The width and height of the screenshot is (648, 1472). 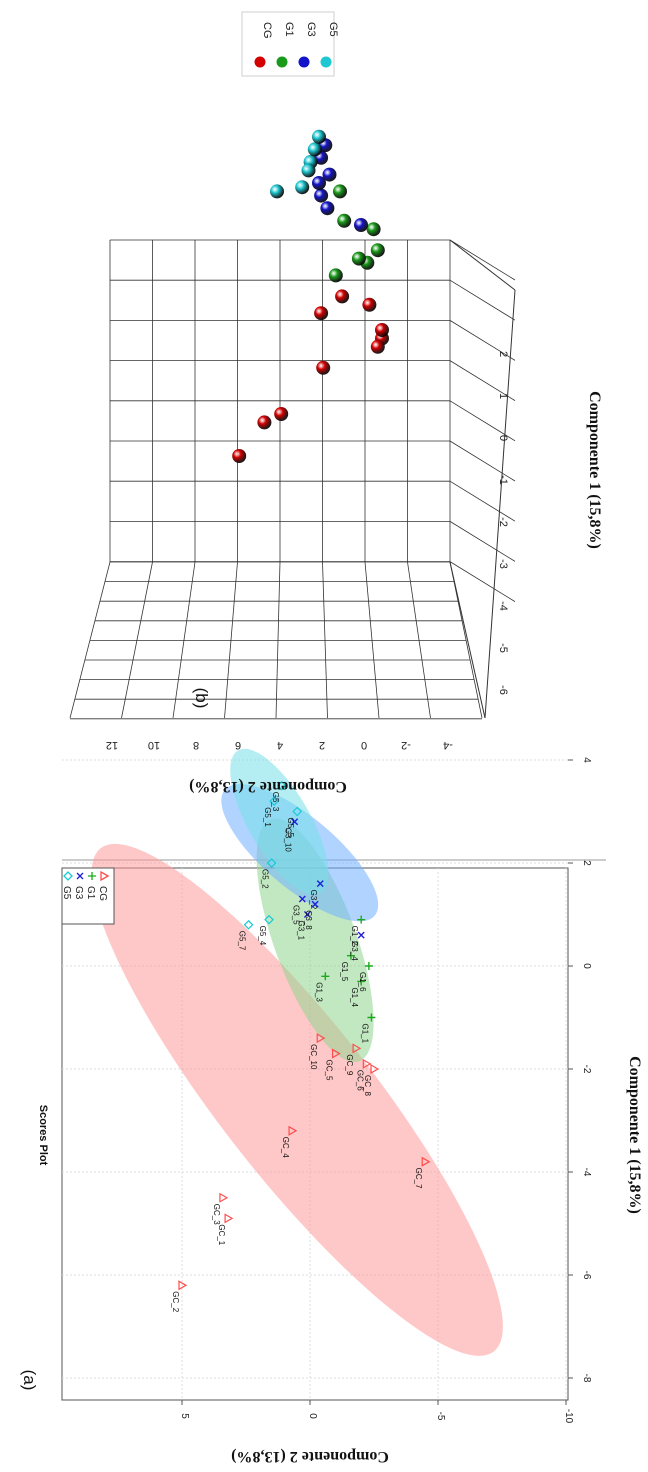 I want to click on x-tick-label: 2, so click(x=586, y=863).